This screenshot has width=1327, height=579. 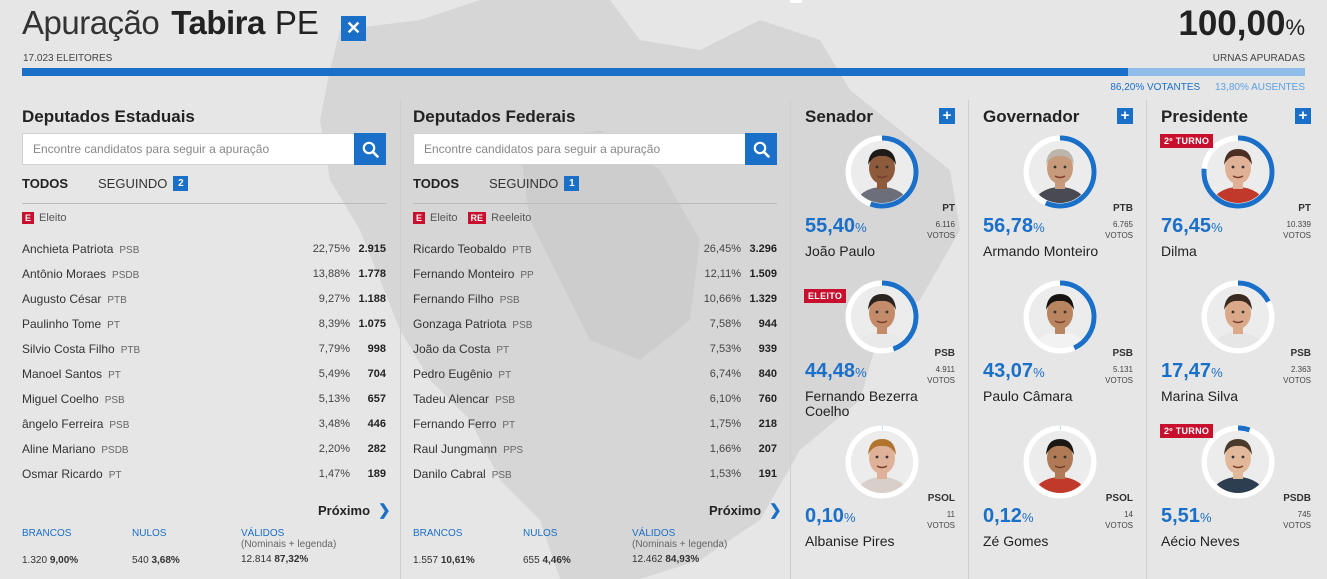 I want to click on table-row: Anchieta Patriota PSB 22,75% 2.915, so click(x=204, y=248).